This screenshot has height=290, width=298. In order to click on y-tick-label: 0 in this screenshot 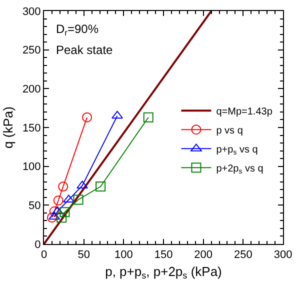, I will do `click(37, 244)`.